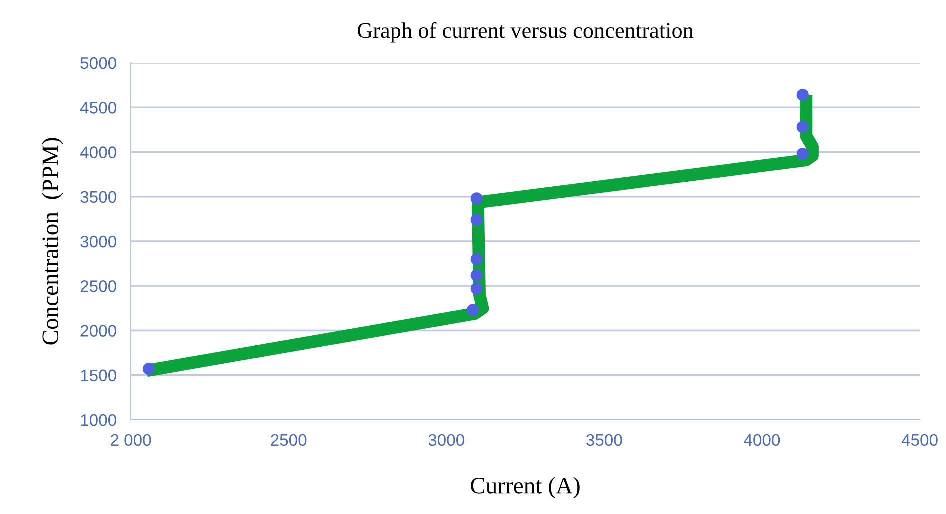 The height and width of the screenshot is (514, 946). What do you see at coordinates (98, 108) in the screenshot?
I see `y-tick-label: 4500` at bounding box center [98, 108].